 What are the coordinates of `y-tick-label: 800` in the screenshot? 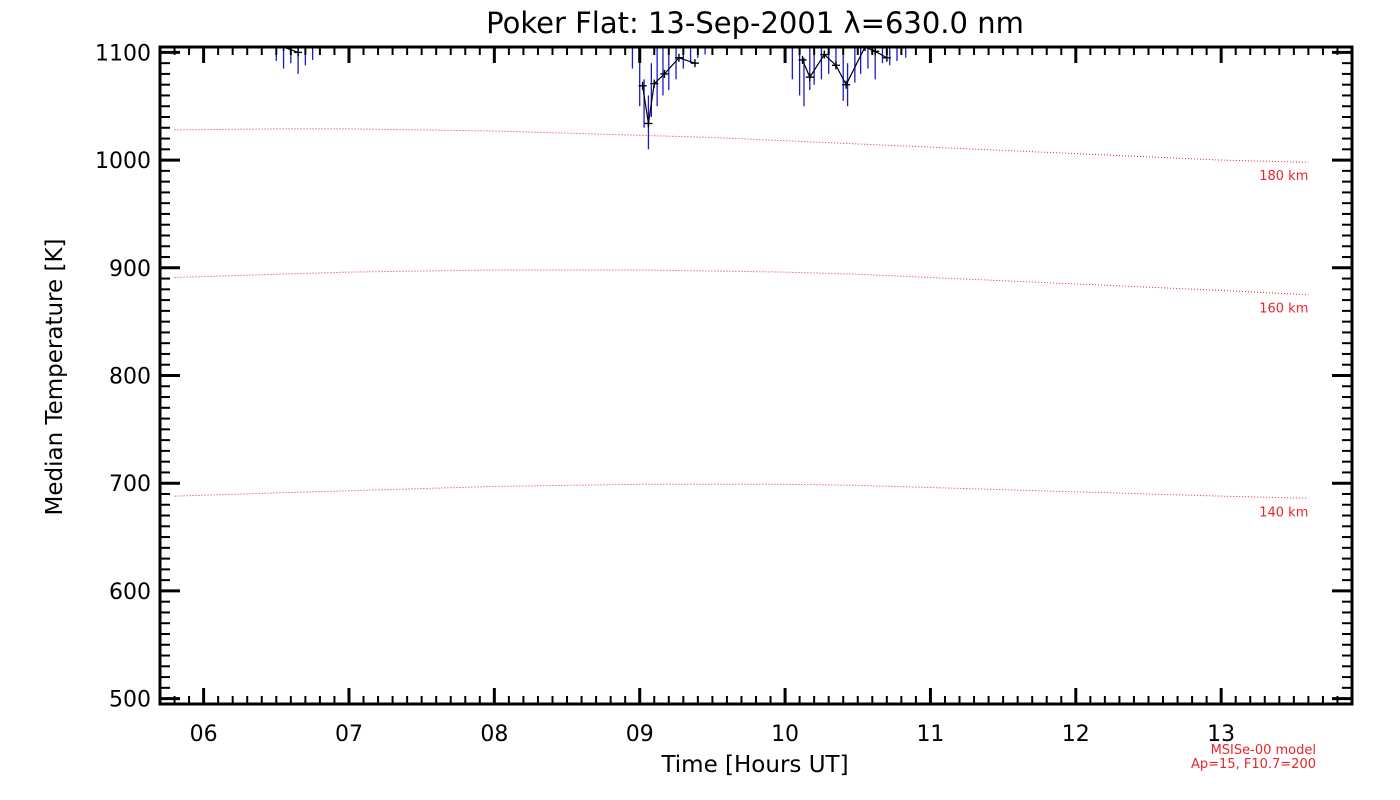 It's located at (130, 377).